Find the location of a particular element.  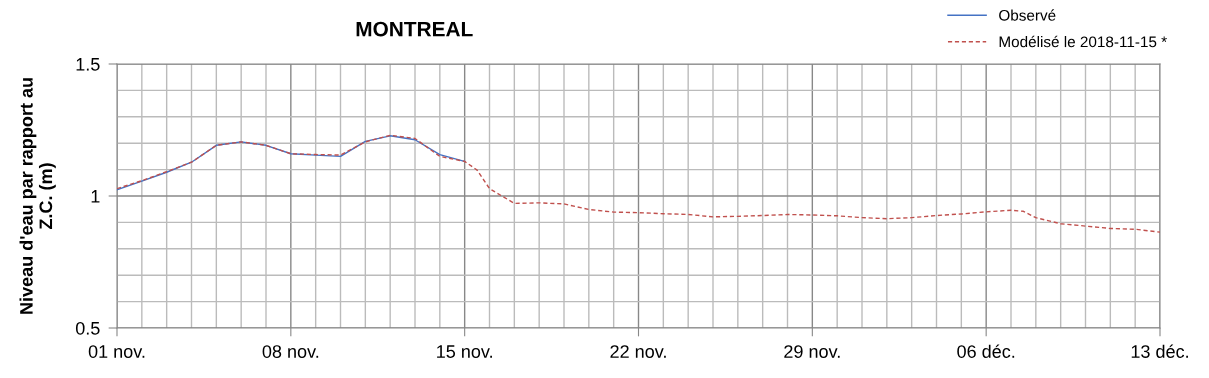

x-tick-label: 06 déc. is located at coordinates (986, 351).